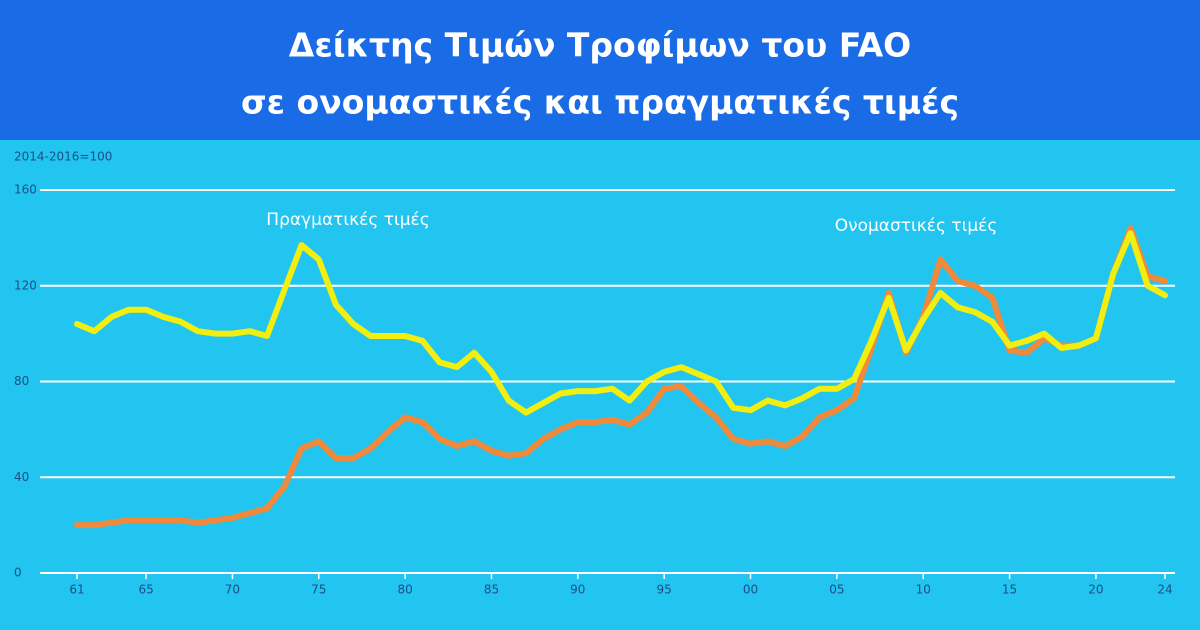 This screenshot has height=630, width=1200. Describe the element at coordinates (916, 226) in the screenshot. I see `series-label: Ονομαστικές τιμές` at that location.